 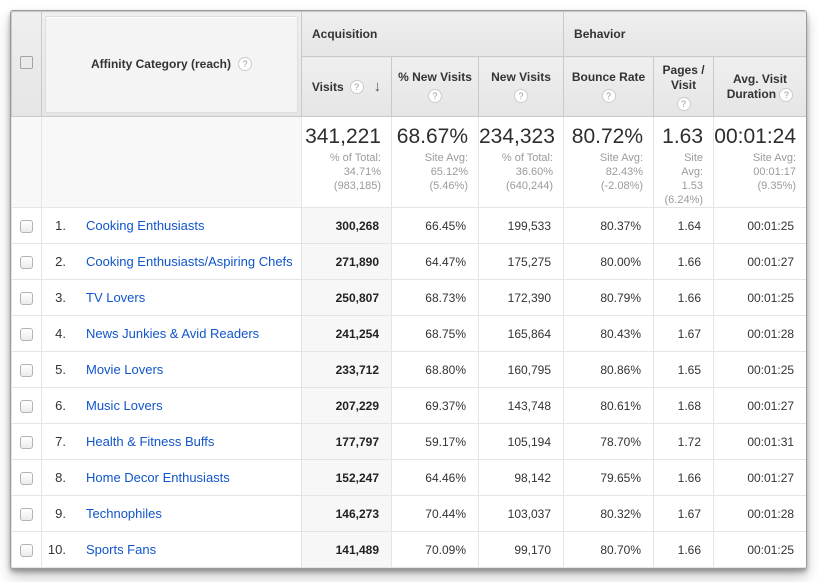 What do you see at coordinates (356, 86) in the screenshot?
I see `visits-help-icon: ?` at bounding box center [356, 86].